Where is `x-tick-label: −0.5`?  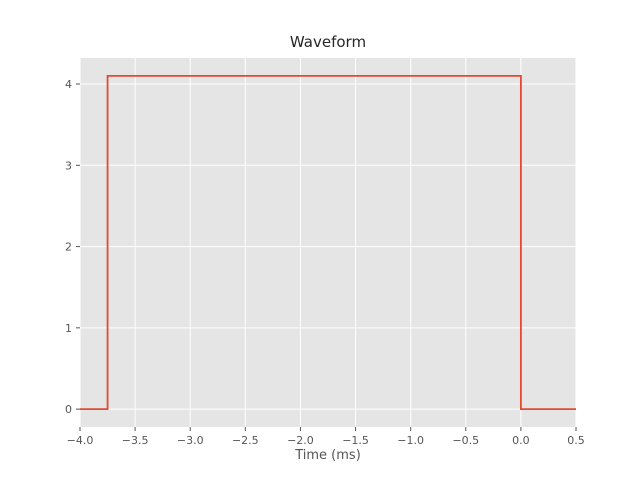 x-tick-label: −0.5 is located at coordinates (465, 440).